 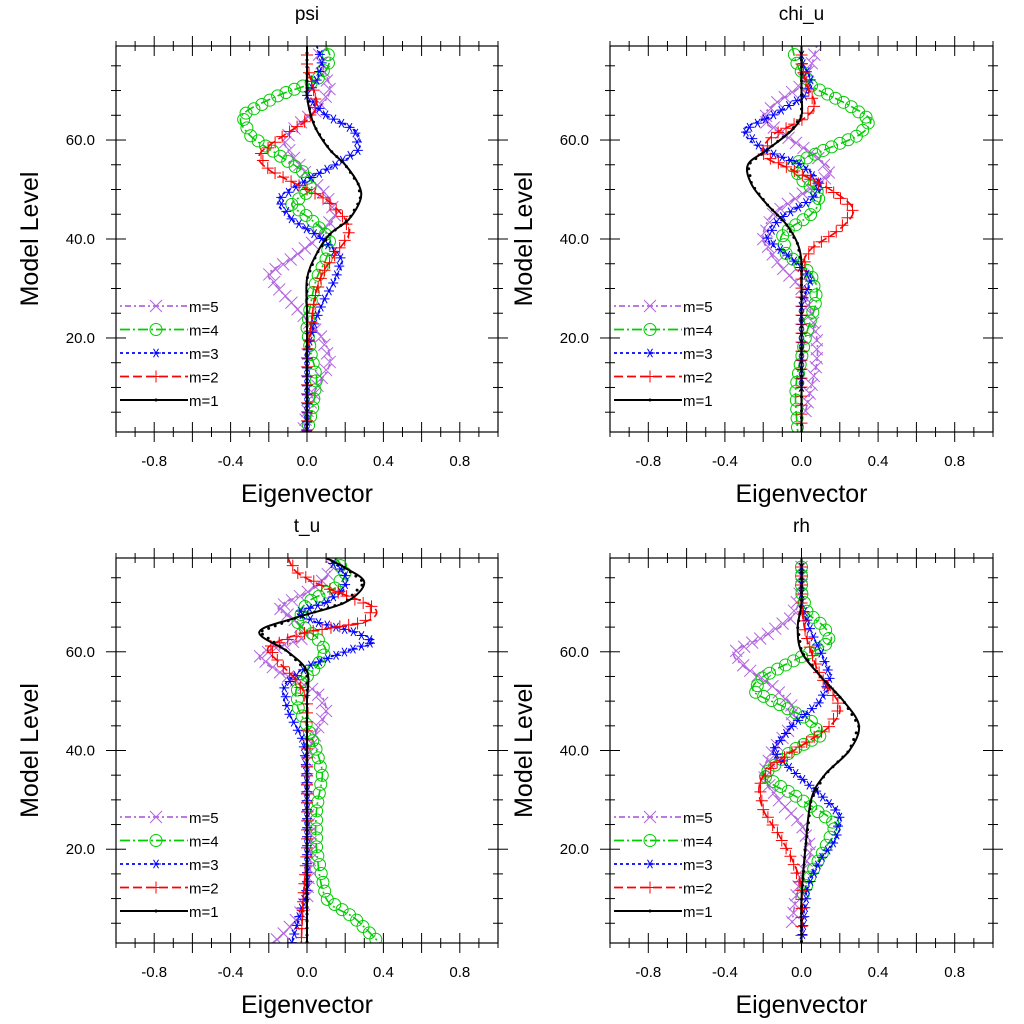 I want to click on series-line, so click(x=302, y=239).